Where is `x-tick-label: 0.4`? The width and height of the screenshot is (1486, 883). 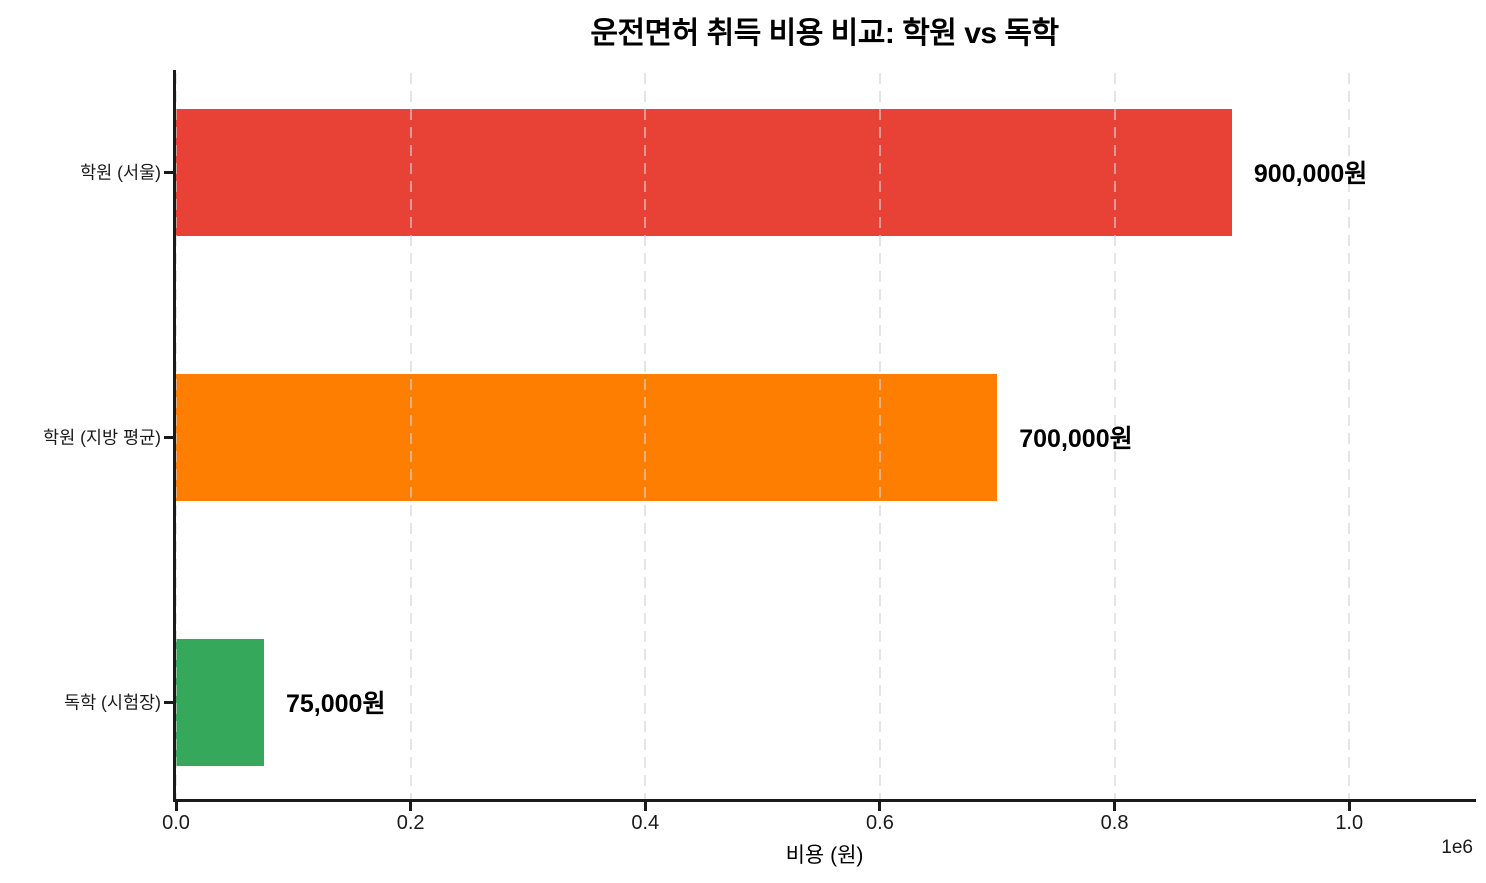
x-tick-label: 0.4 is located at coordinates (645, 823).